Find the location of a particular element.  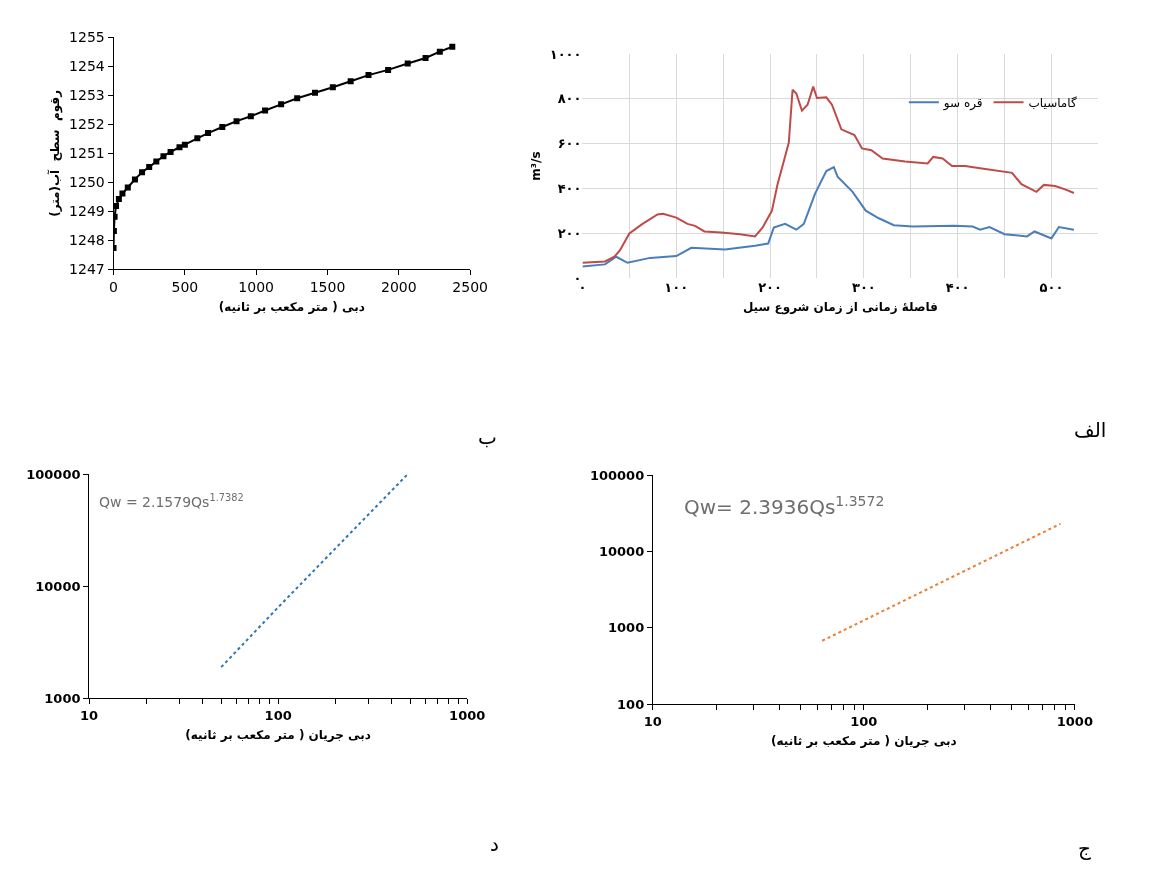

annotation: Qw= 2.3936Qs$^{1.3572}$ is located at coordinates (784, 506).